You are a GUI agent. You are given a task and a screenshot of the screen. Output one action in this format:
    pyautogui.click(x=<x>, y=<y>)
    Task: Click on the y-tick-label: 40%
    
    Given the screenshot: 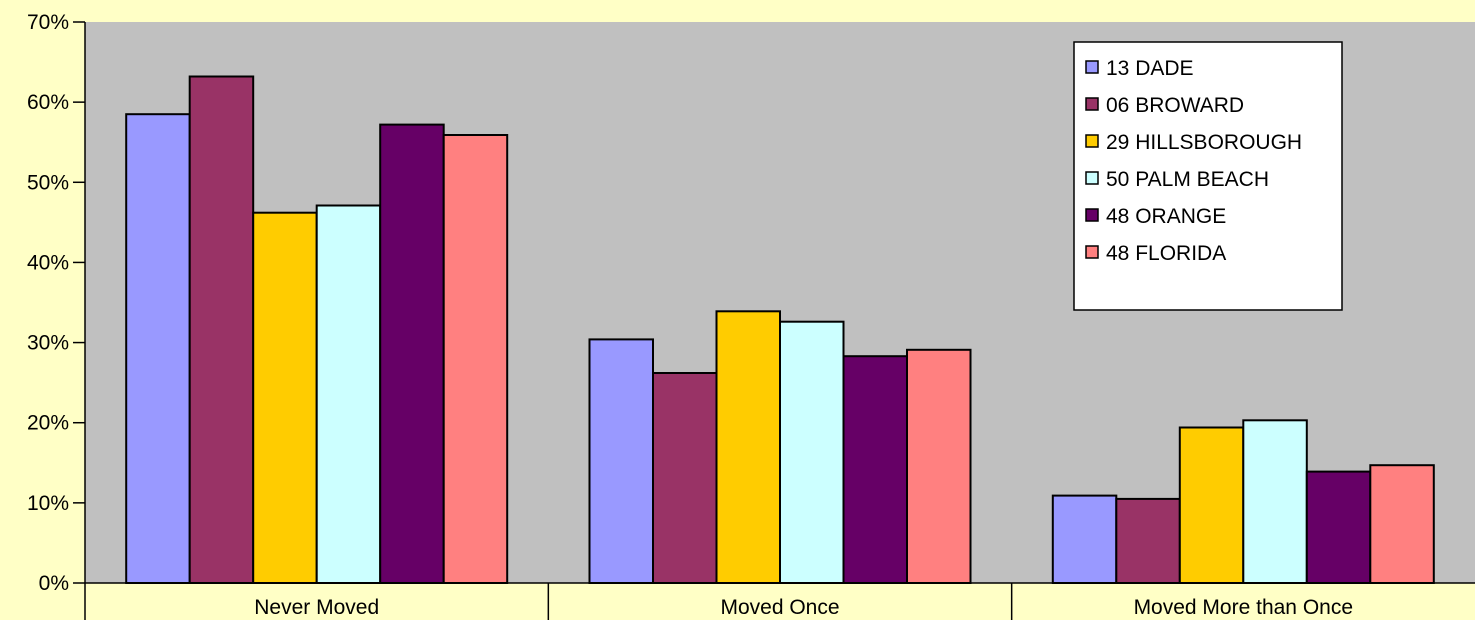 What is the action you would take?
    pyautogui.click(x=48, y=262)
    